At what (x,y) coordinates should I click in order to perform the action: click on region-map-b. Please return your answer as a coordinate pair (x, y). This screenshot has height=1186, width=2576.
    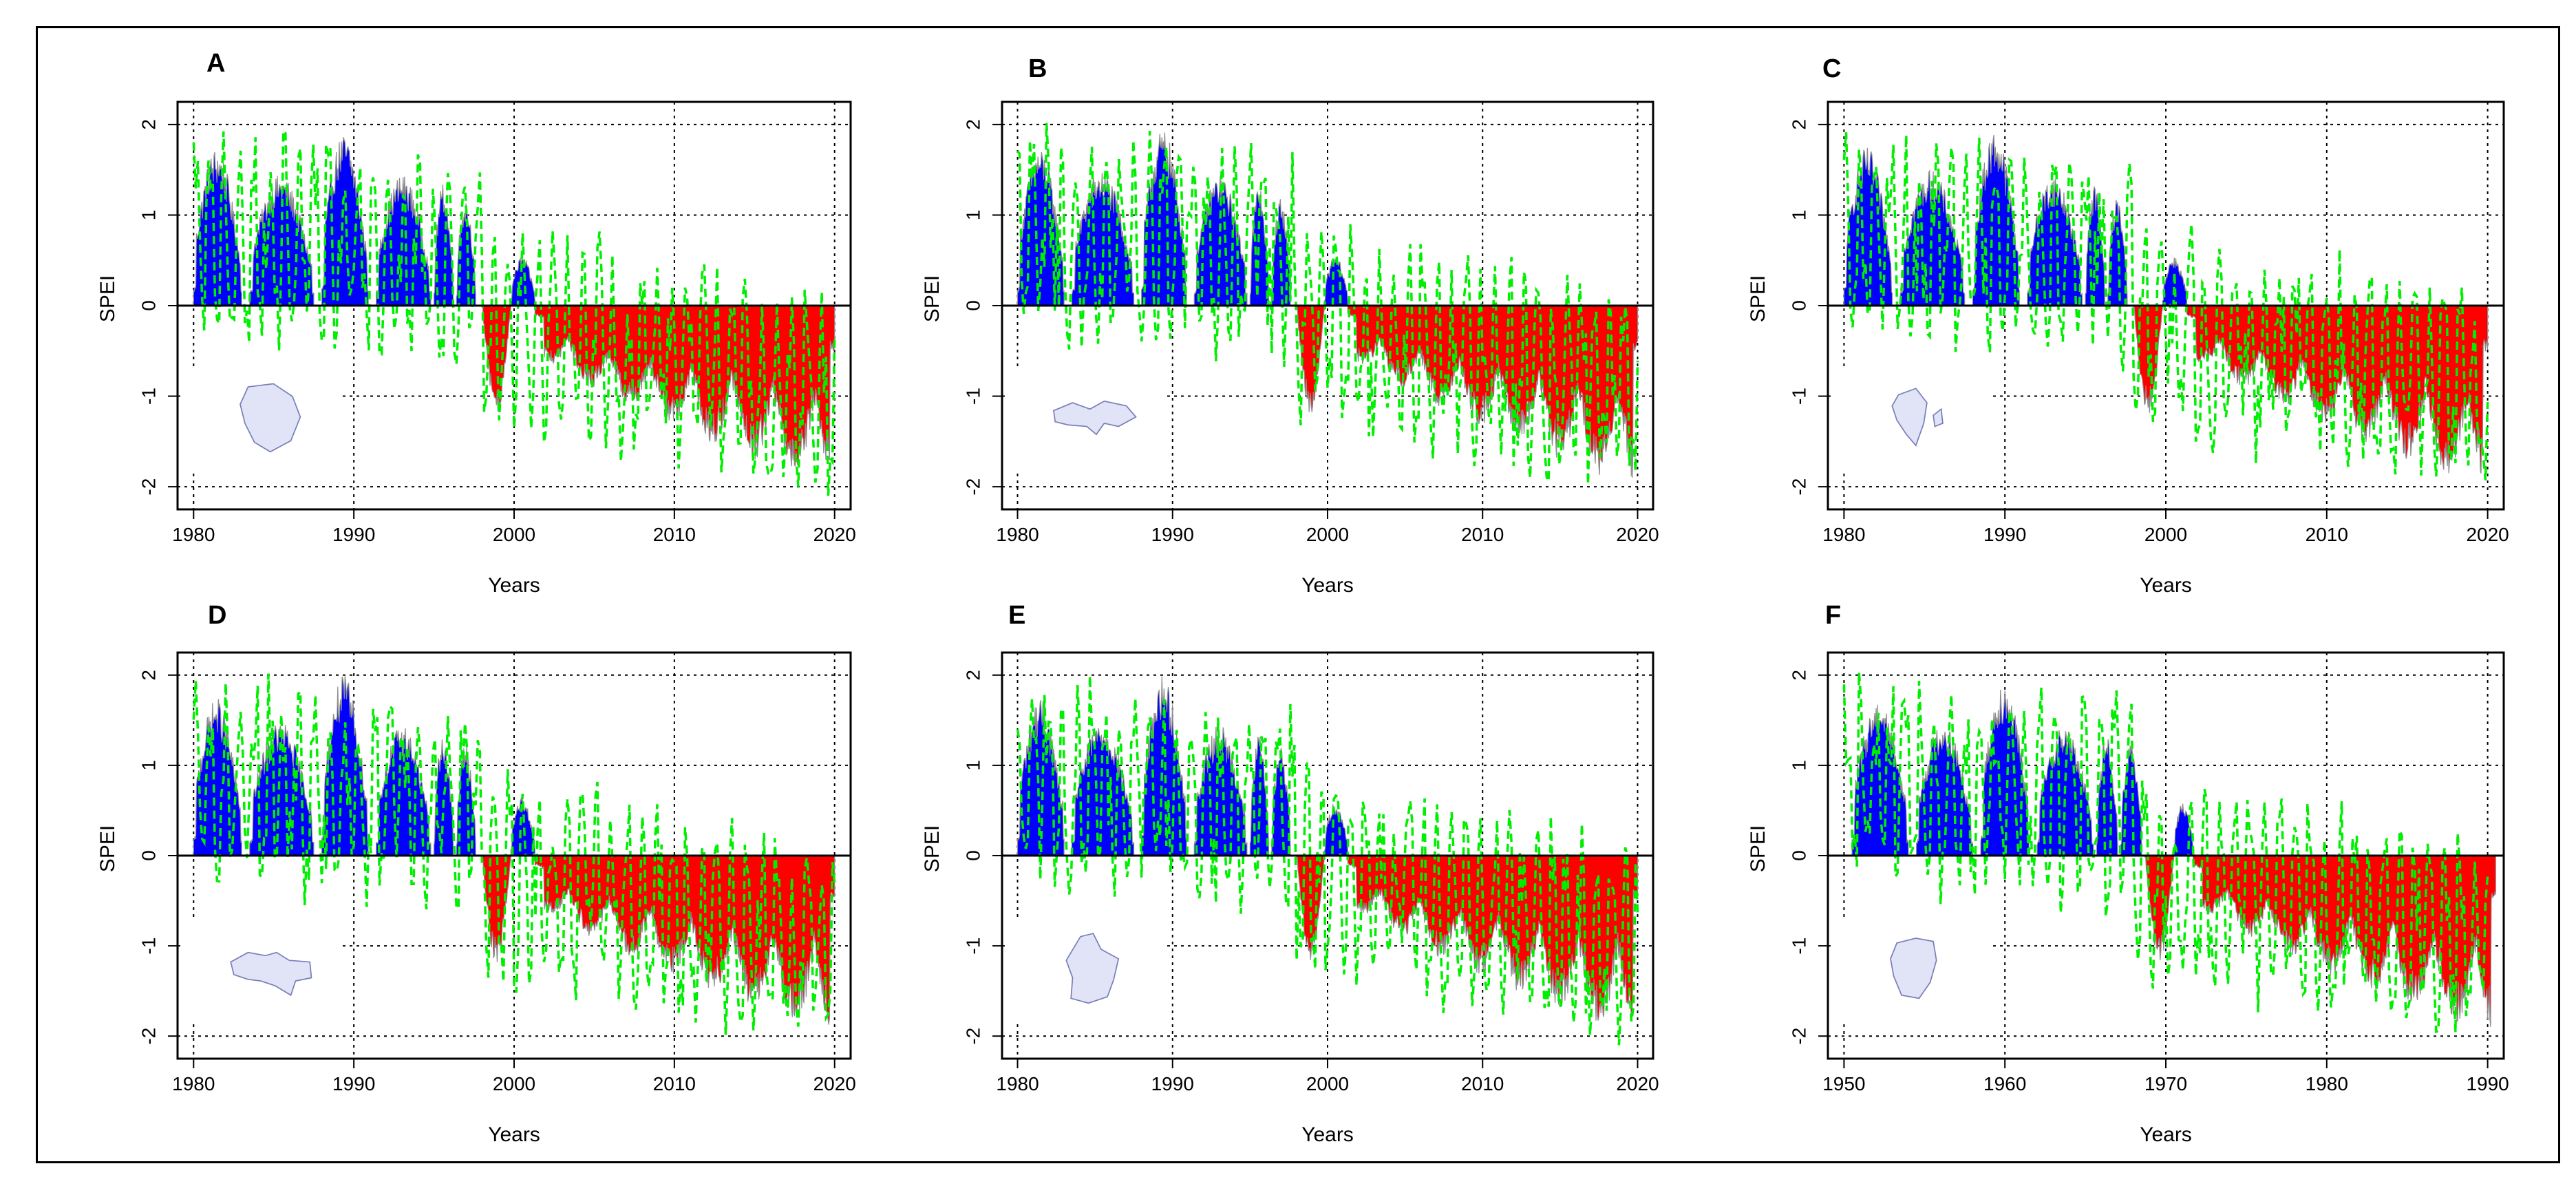
    Looking at the image, I should click on (1094, 418).